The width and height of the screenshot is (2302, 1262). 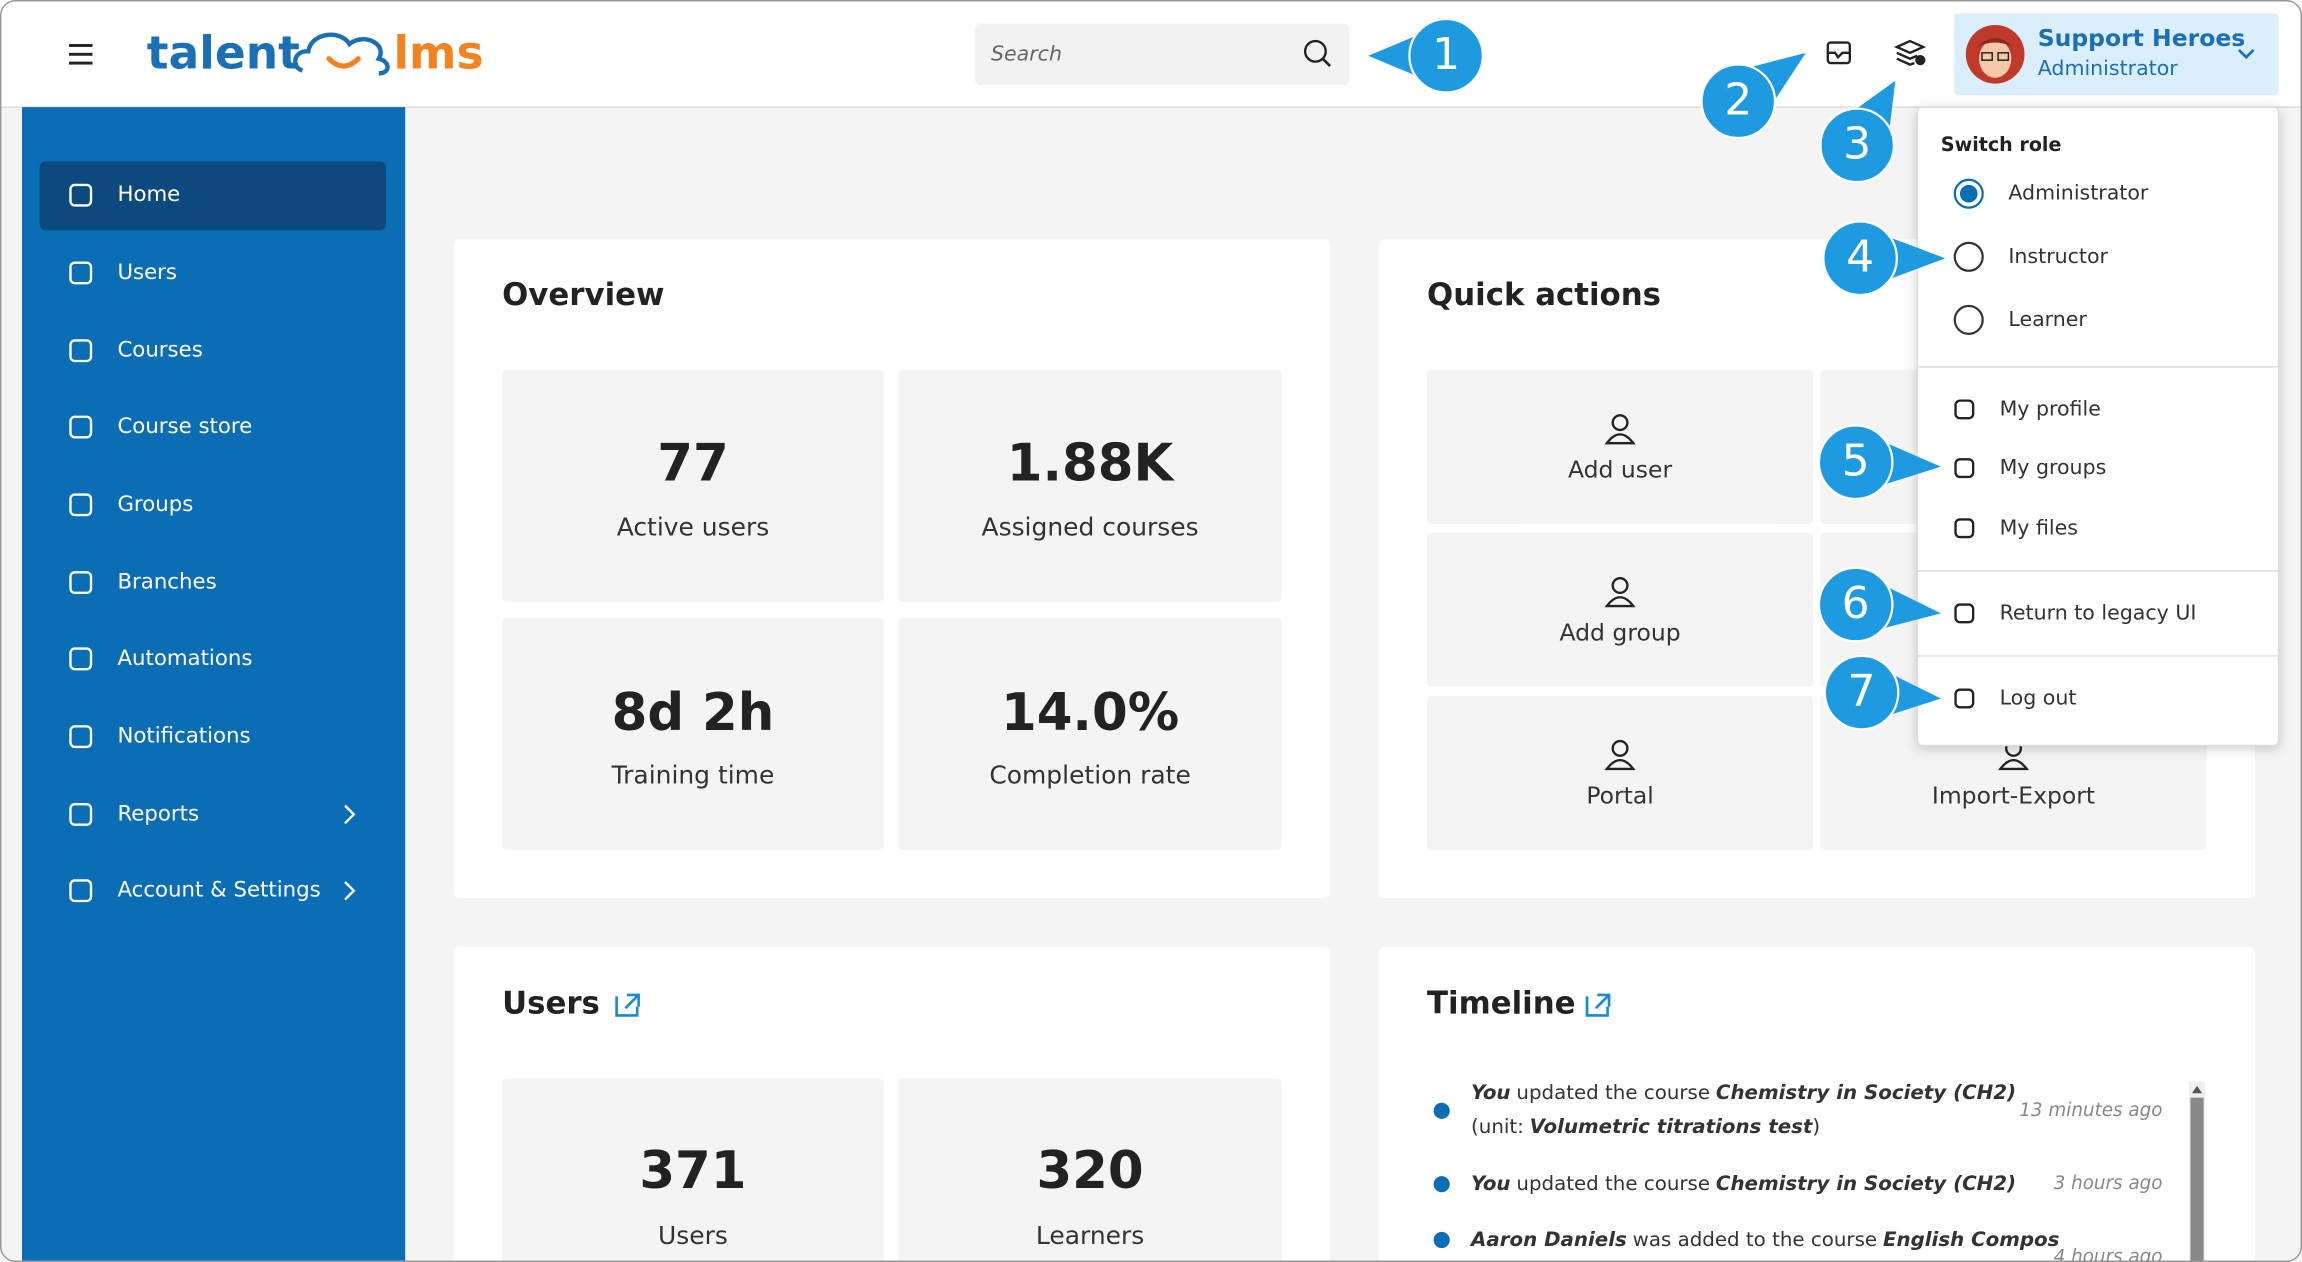 I want to click on branches-icon, so click(x=1910, y=52).